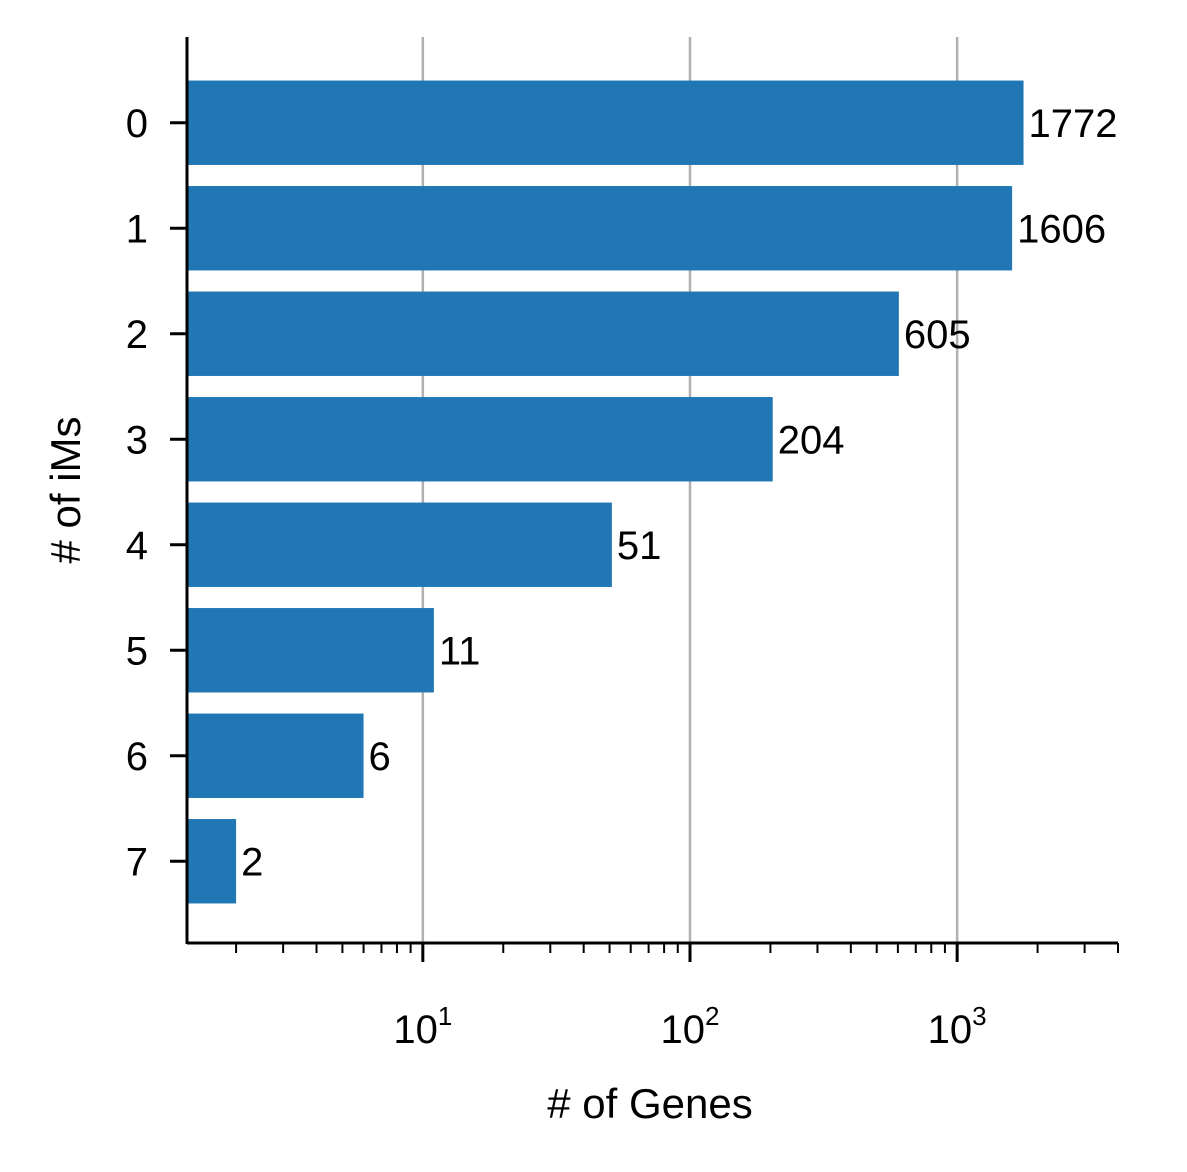 Image resolution: width=1187 pixels, height=1172 pixels. I want to click on y-tick-label: 2, so click(137, 335).